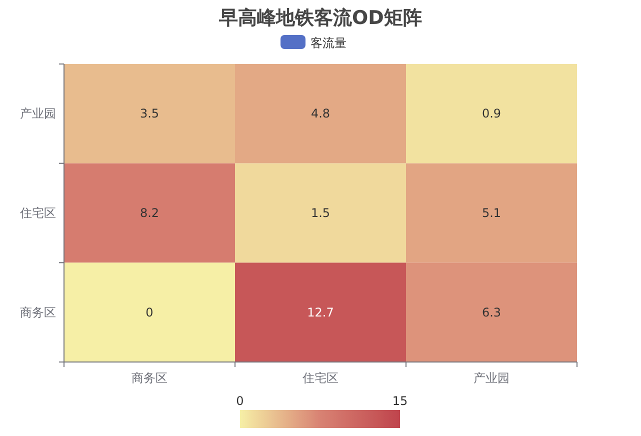 The height and width of the screenshot is (436, 641). What do you see at coordinates (320, 18) in the screenshot?
I see `chart-title: 早高峰地铁客流OD矩阵` at bounding box center [320, 18].